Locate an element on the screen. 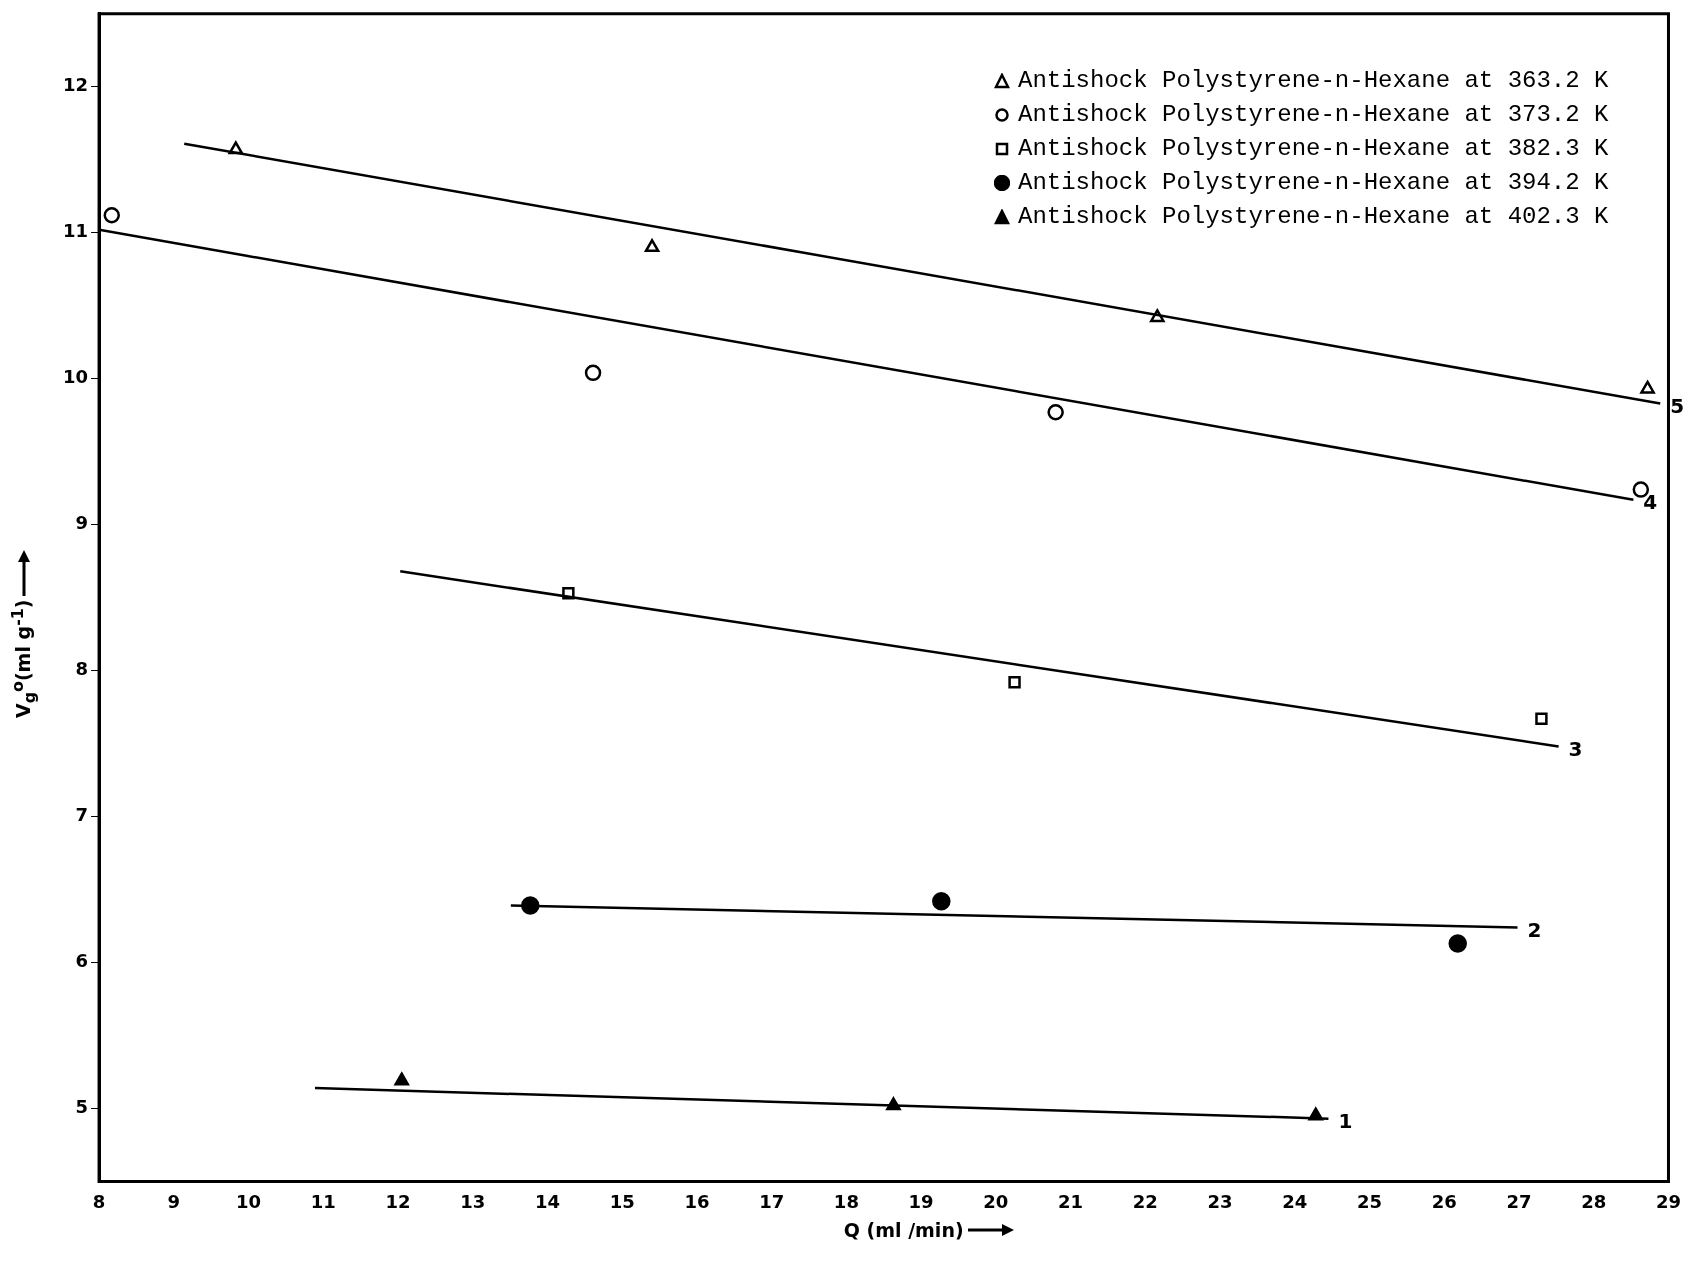 This screenshot has height=1267, width=1684. y-tick-label: 8 is located at coordinates (82, 669).